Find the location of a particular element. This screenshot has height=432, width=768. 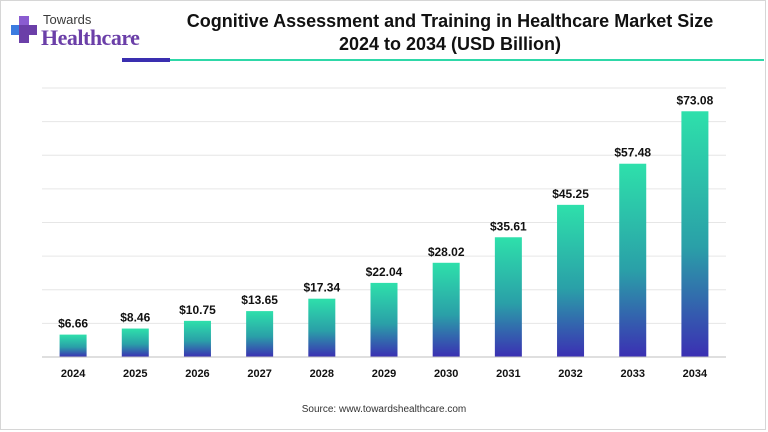

x-tick-2029: 2029 is located at coordinates (384, 374).